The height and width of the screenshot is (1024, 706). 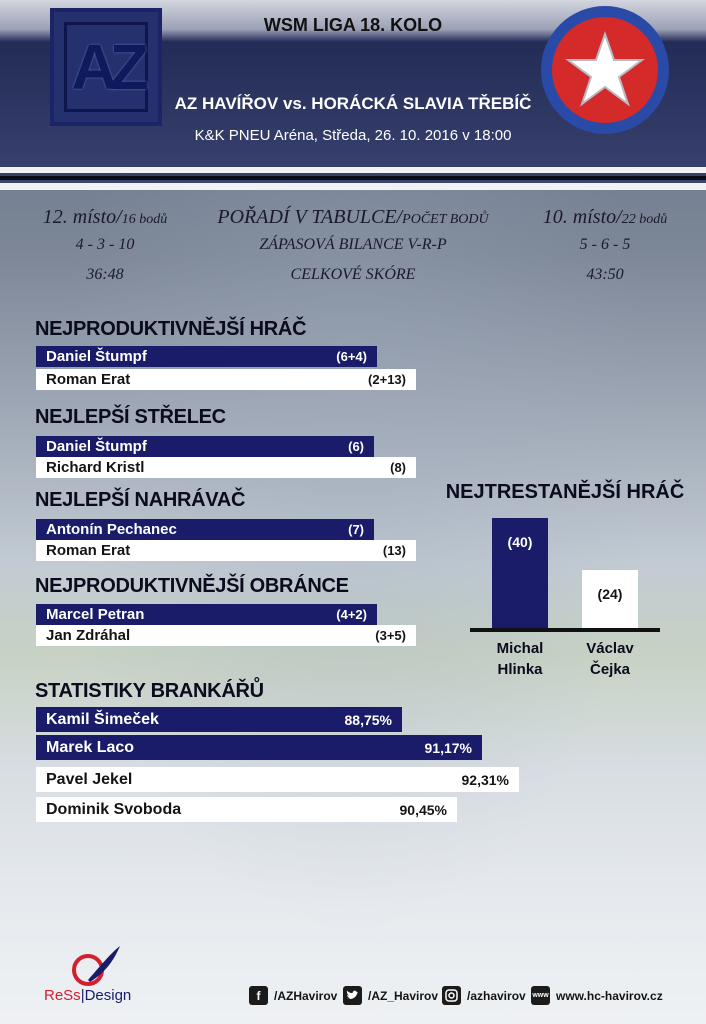 What do you see at coordinates (114, 809) in the screenshot?
I see `goalie-name: Dominik Svoboda` at bounding box center [114, 809].